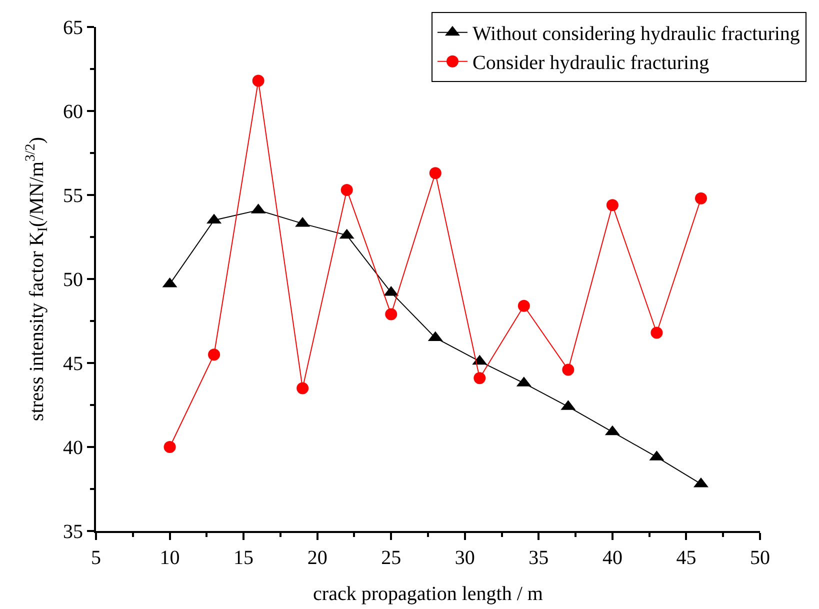 Image resolution: width=819 pixels, height=609 pixels. I want to click on x-axis-title: crack propagation length / m, so click(428, 594).